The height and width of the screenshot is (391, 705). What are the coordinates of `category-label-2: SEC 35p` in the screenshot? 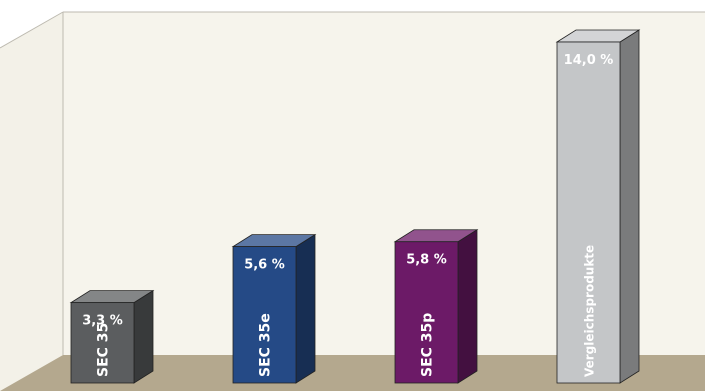 It's located at (428, 345).